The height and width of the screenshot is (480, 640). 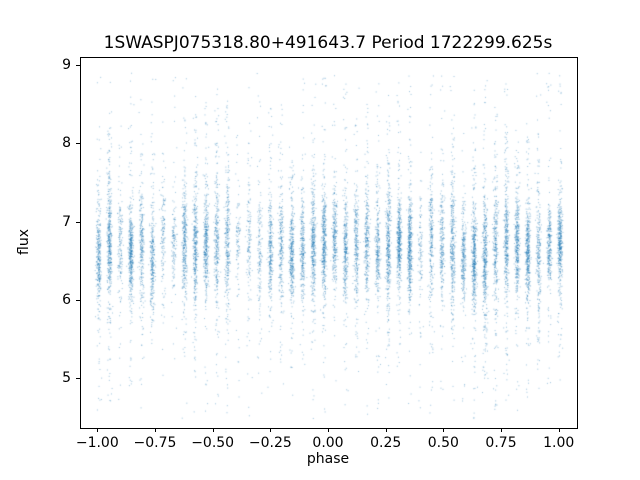 I want to click on x-tick-label: −0.75, so click(x=155, y=443).